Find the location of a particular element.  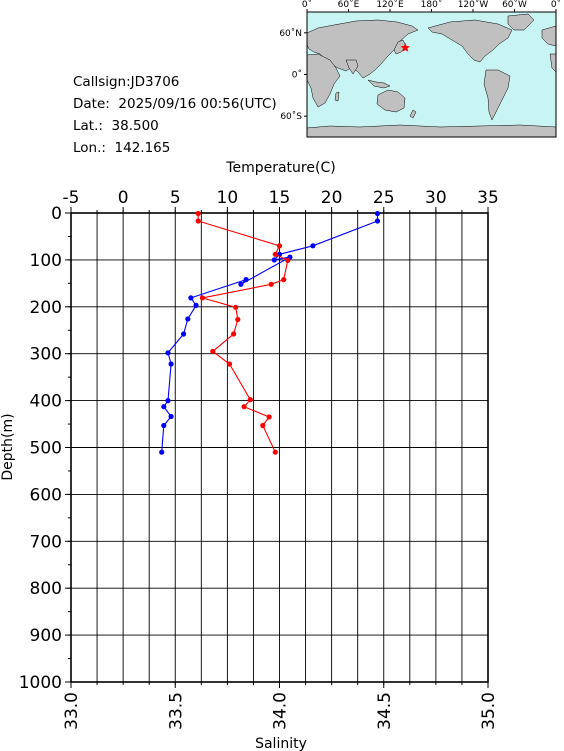

y-axis-tick-label: 800 is located at coordinates (46, 589).